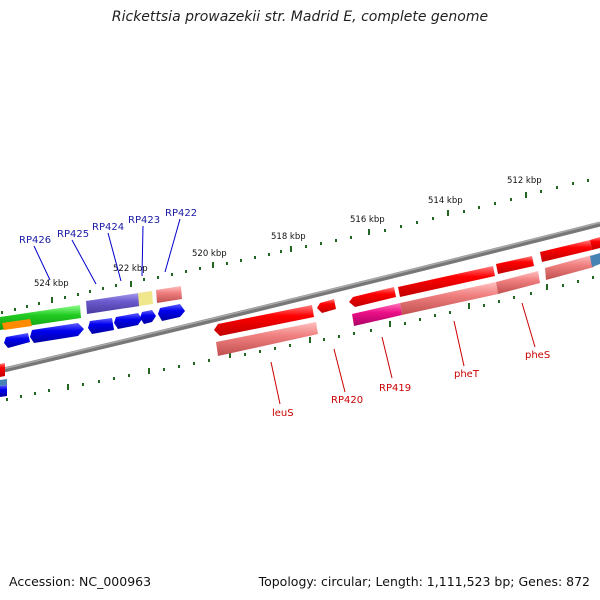 The width and height of the screenshot is (600, 600). What do you see at coordinates (35, 240) in the screenshot?
I see `gene-label-RP426: RP426` at bounding box center [35, 240].